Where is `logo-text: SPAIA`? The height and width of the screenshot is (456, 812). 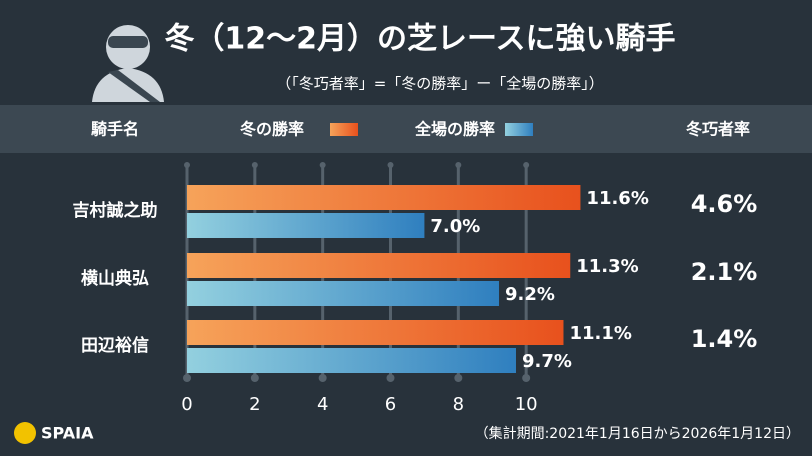
logo-text: SPAIA is located at coordinates (67, 433).